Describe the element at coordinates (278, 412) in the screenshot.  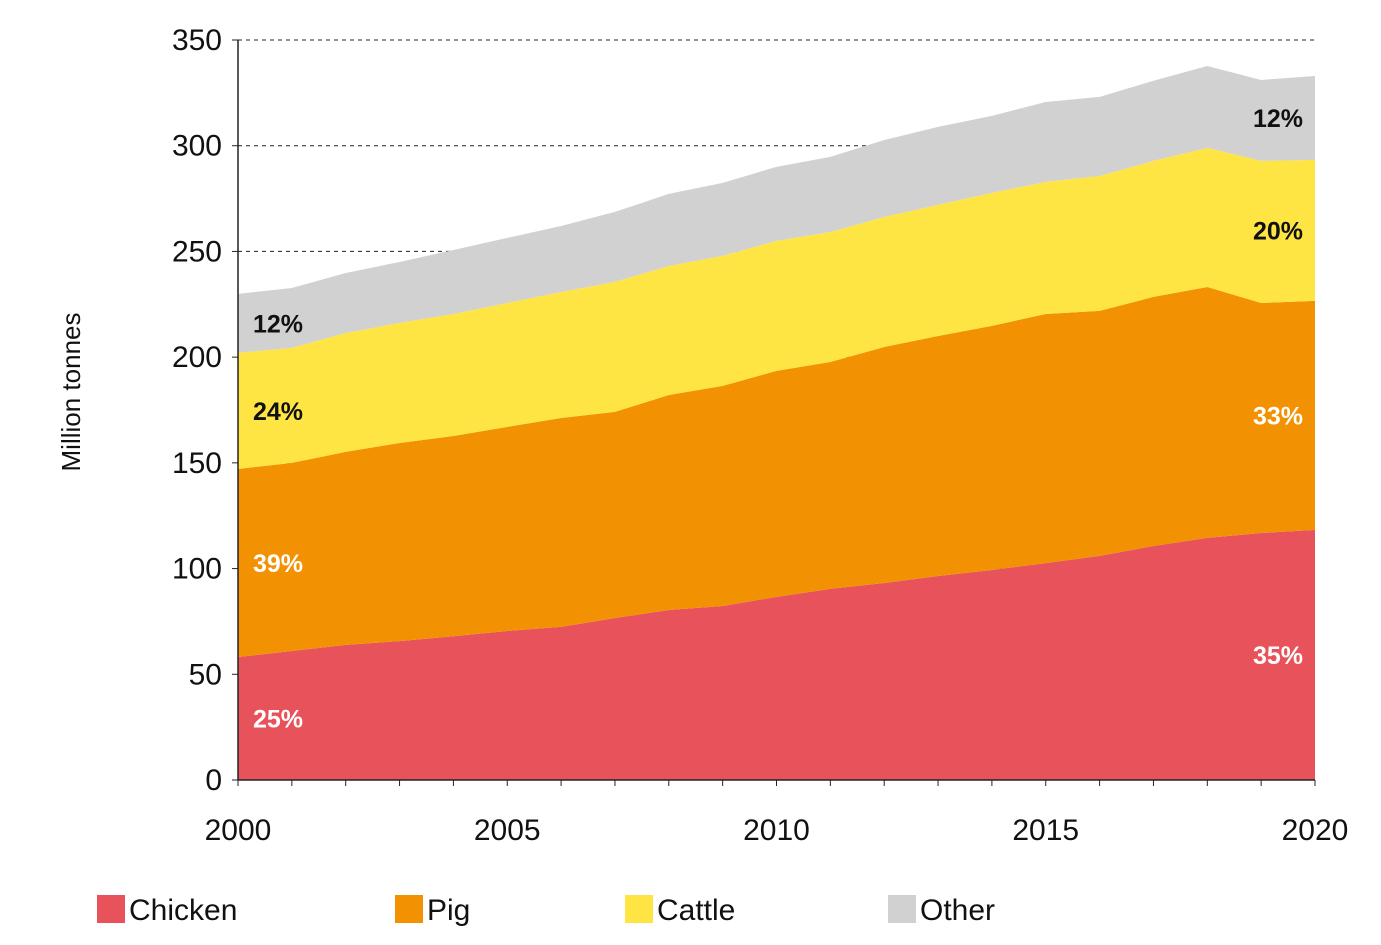
I see `share-label-cattle-start: 24%` at that location.